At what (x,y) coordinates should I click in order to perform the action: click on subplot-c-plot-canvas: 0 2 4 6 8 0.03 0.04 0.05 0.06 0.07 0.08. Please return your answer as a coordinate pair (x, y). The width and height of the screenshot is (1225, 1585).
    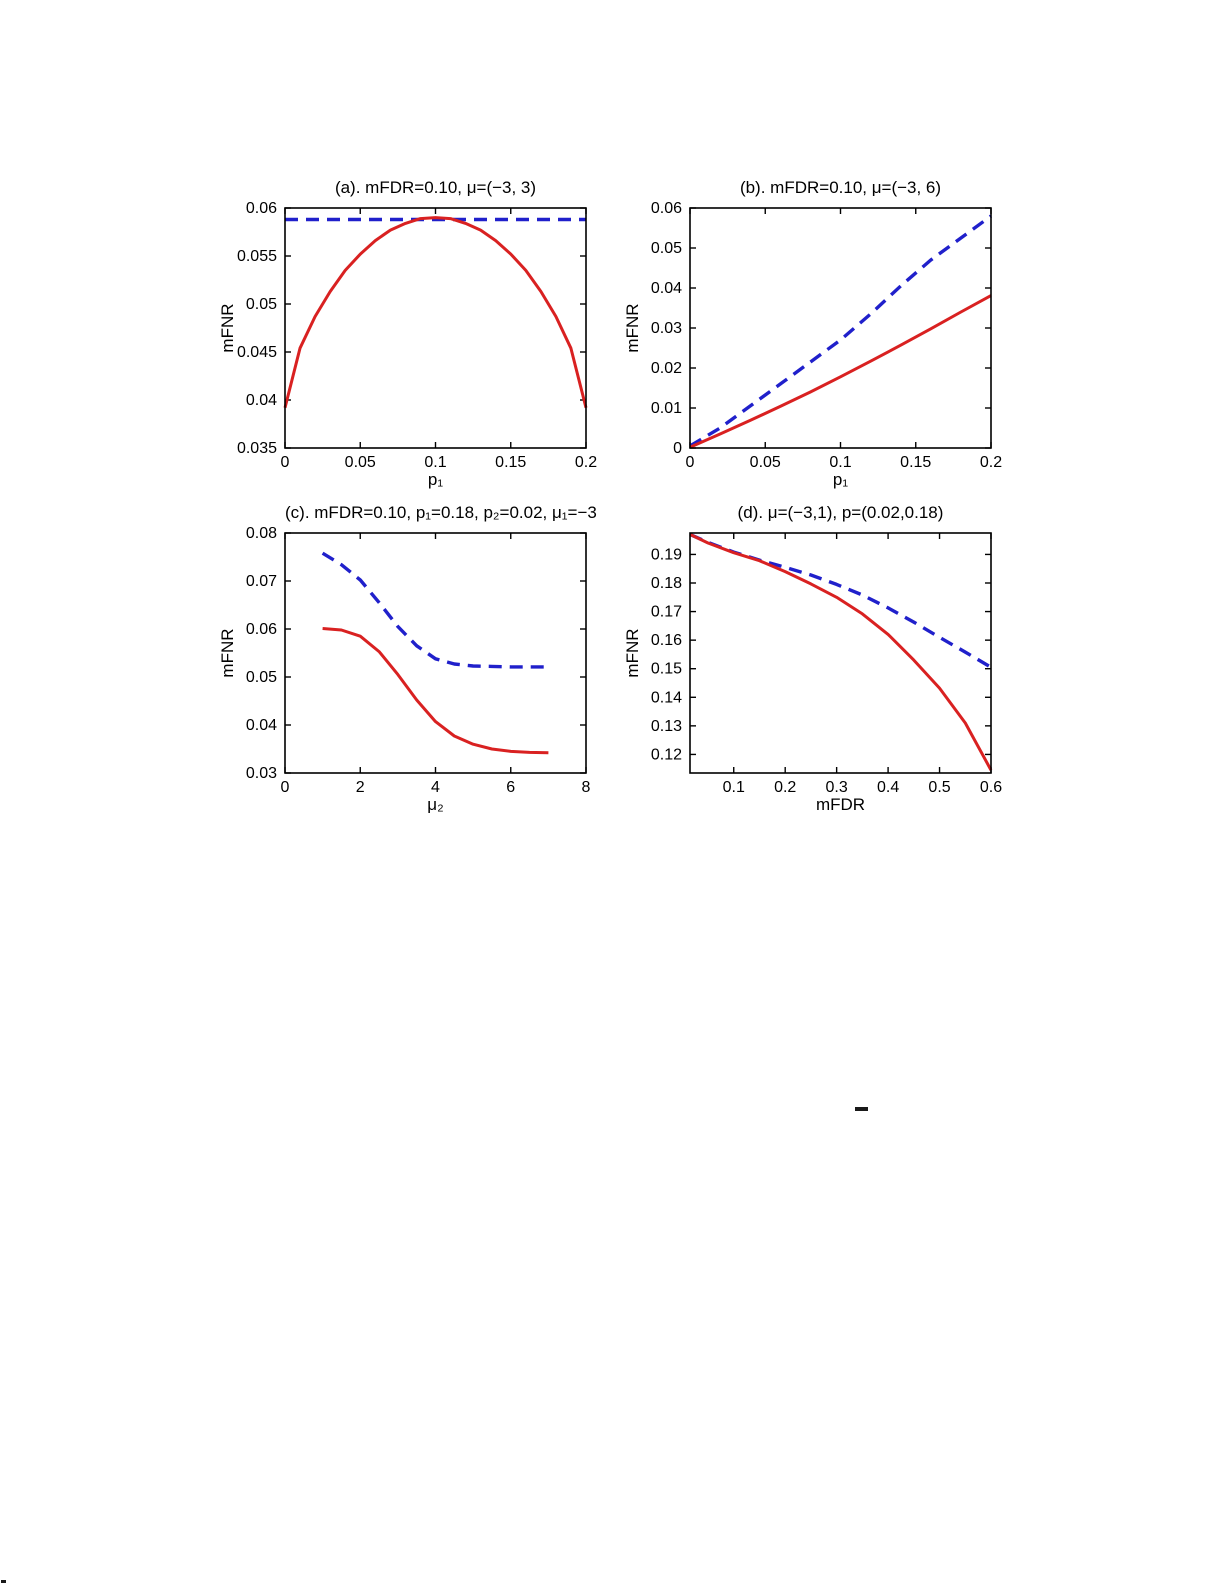
    Looking at the image, I should click on (418, 660).